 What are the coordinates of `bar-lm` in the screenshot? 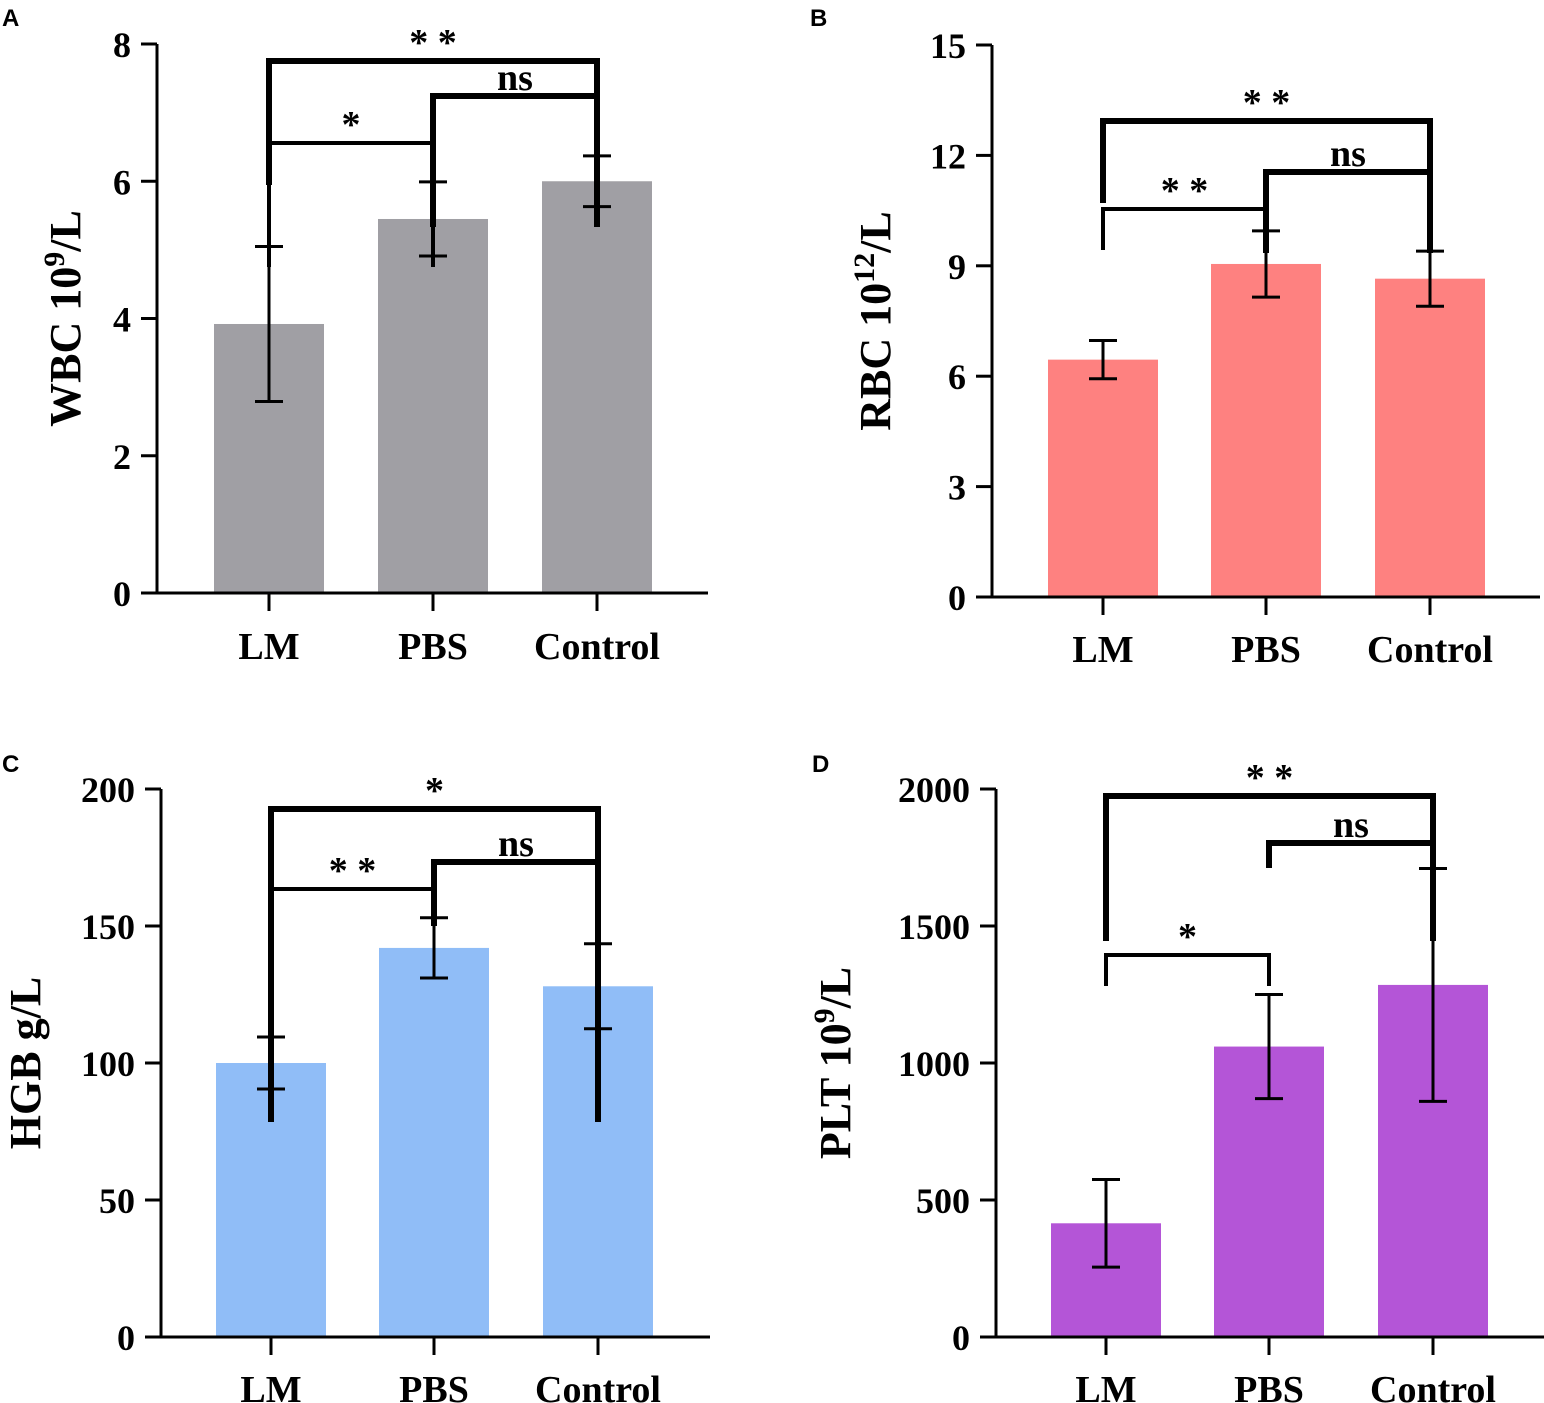 It's located at (1103, 478).